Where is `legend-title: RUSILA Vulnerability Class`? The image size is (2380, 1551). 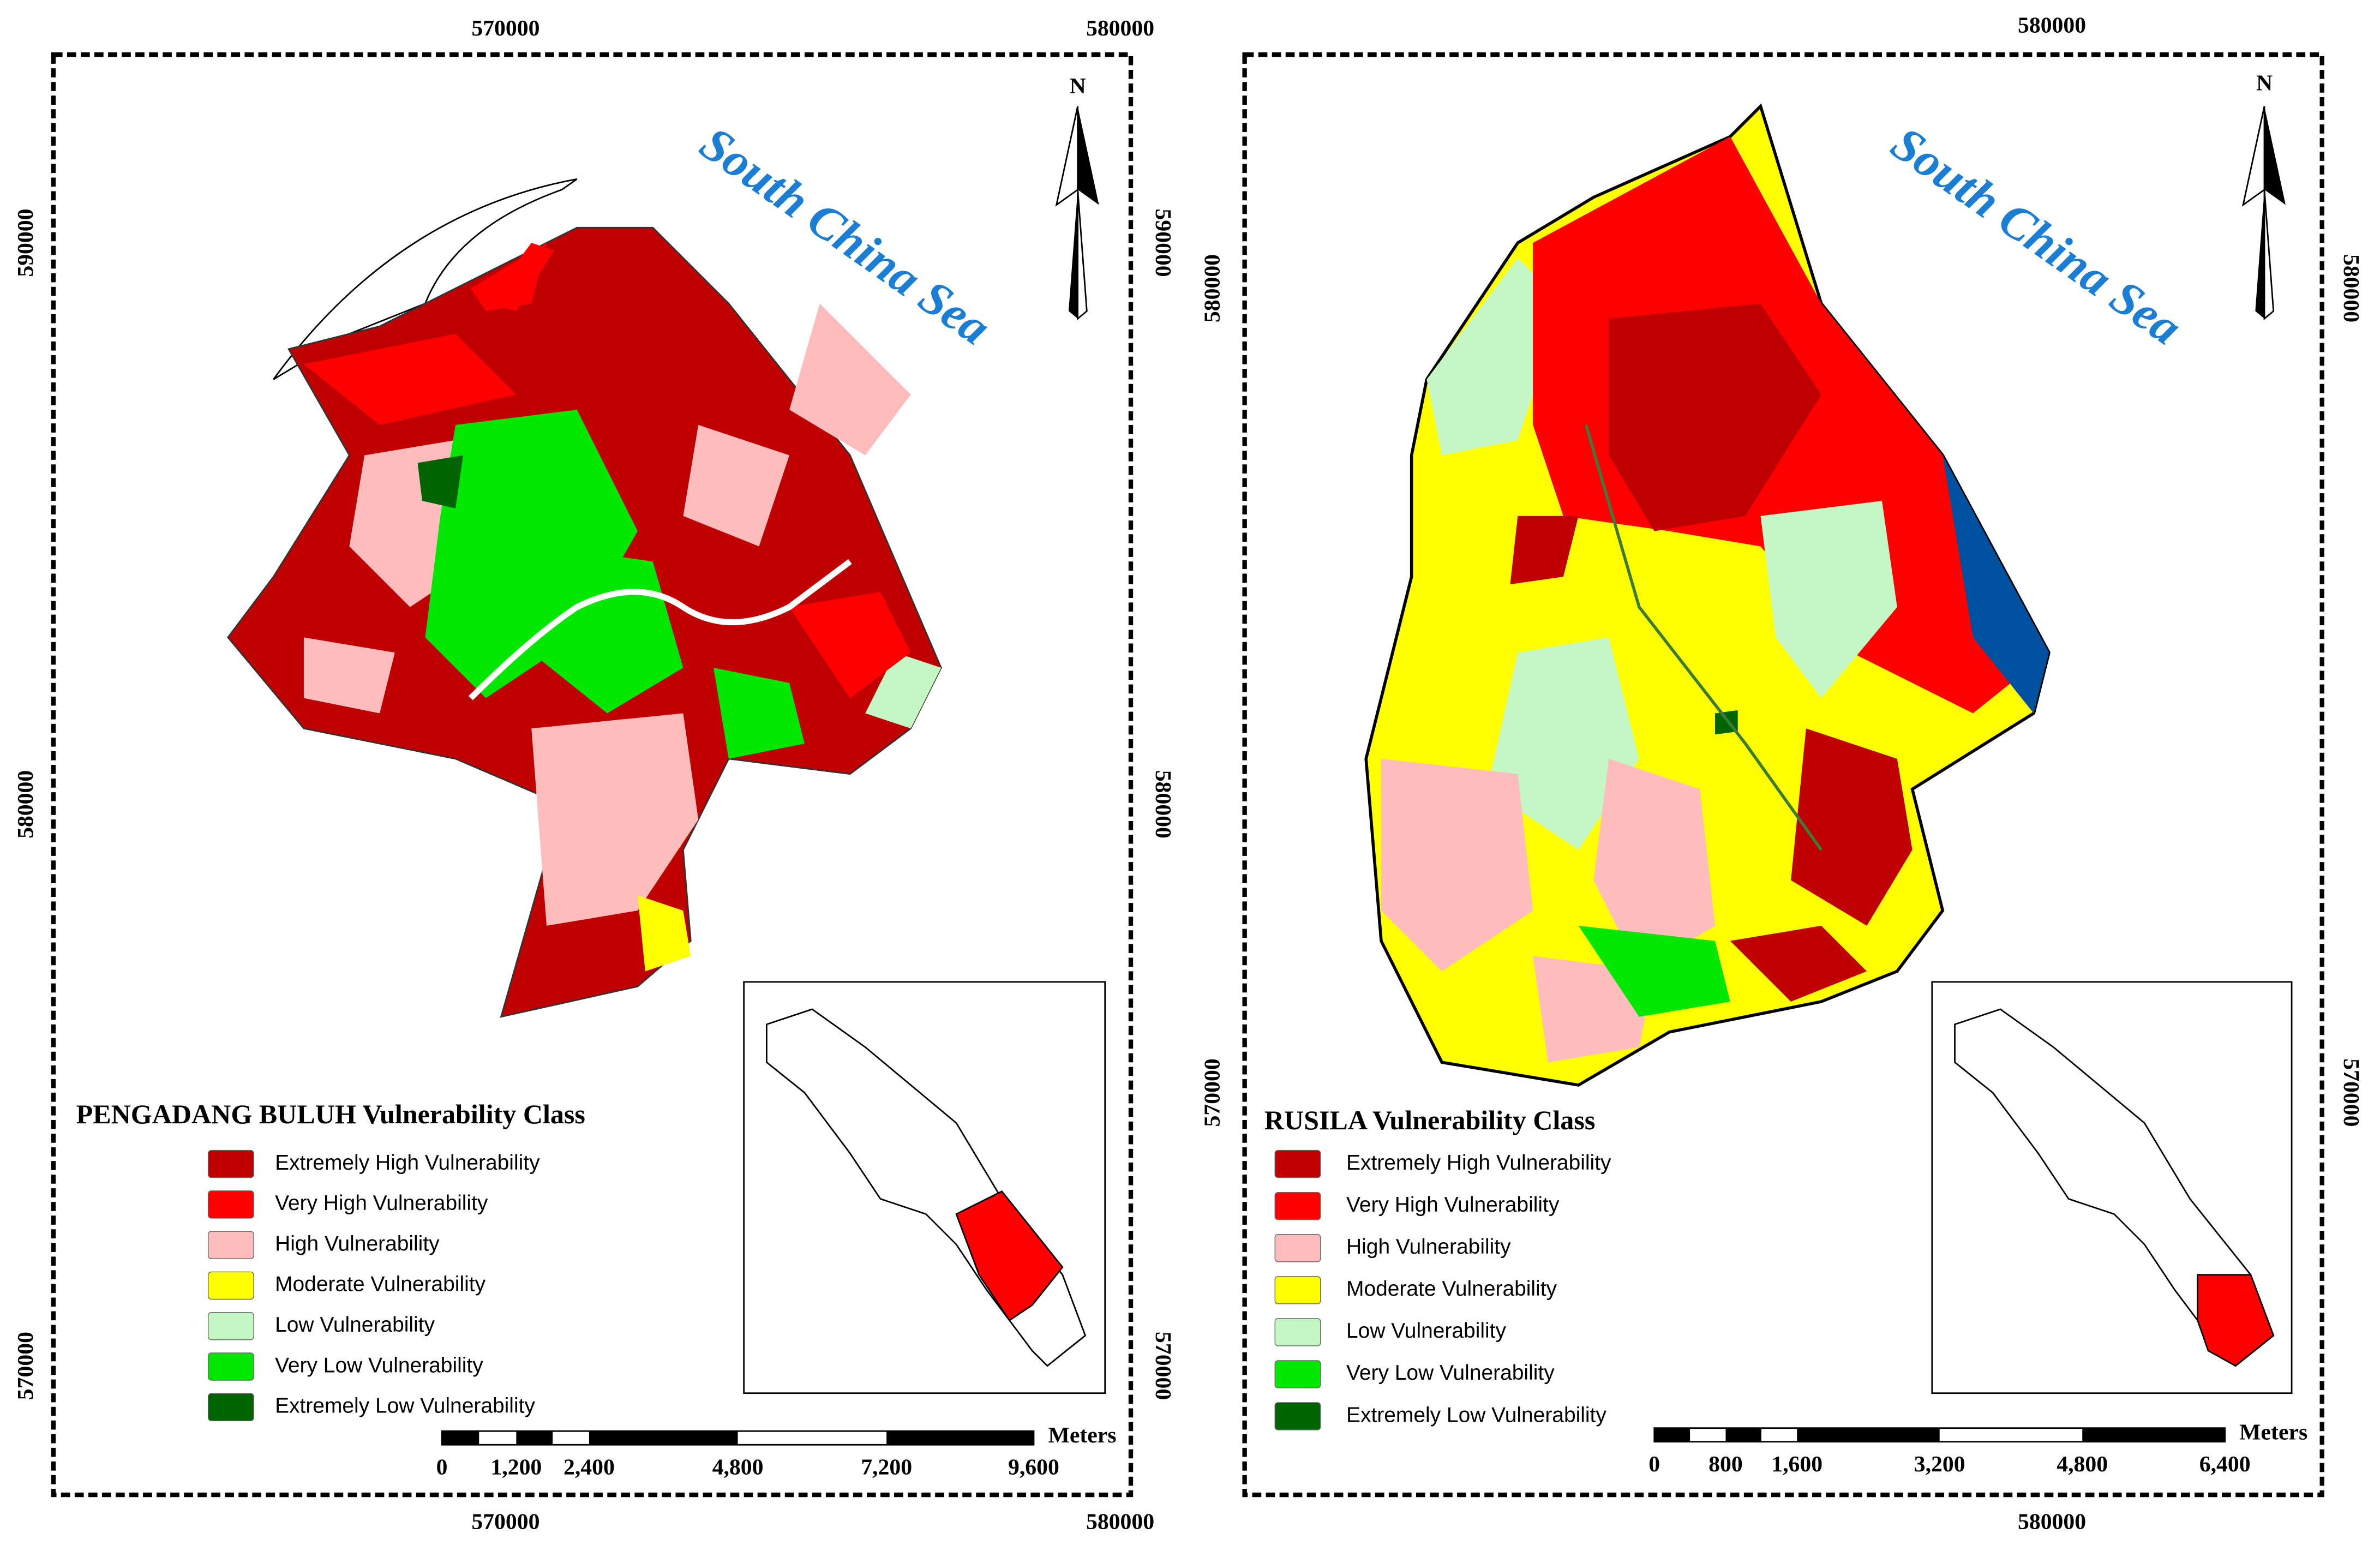 legend-title: RUSILA Vulnerability Class is located at coordinates (1429, 1120).